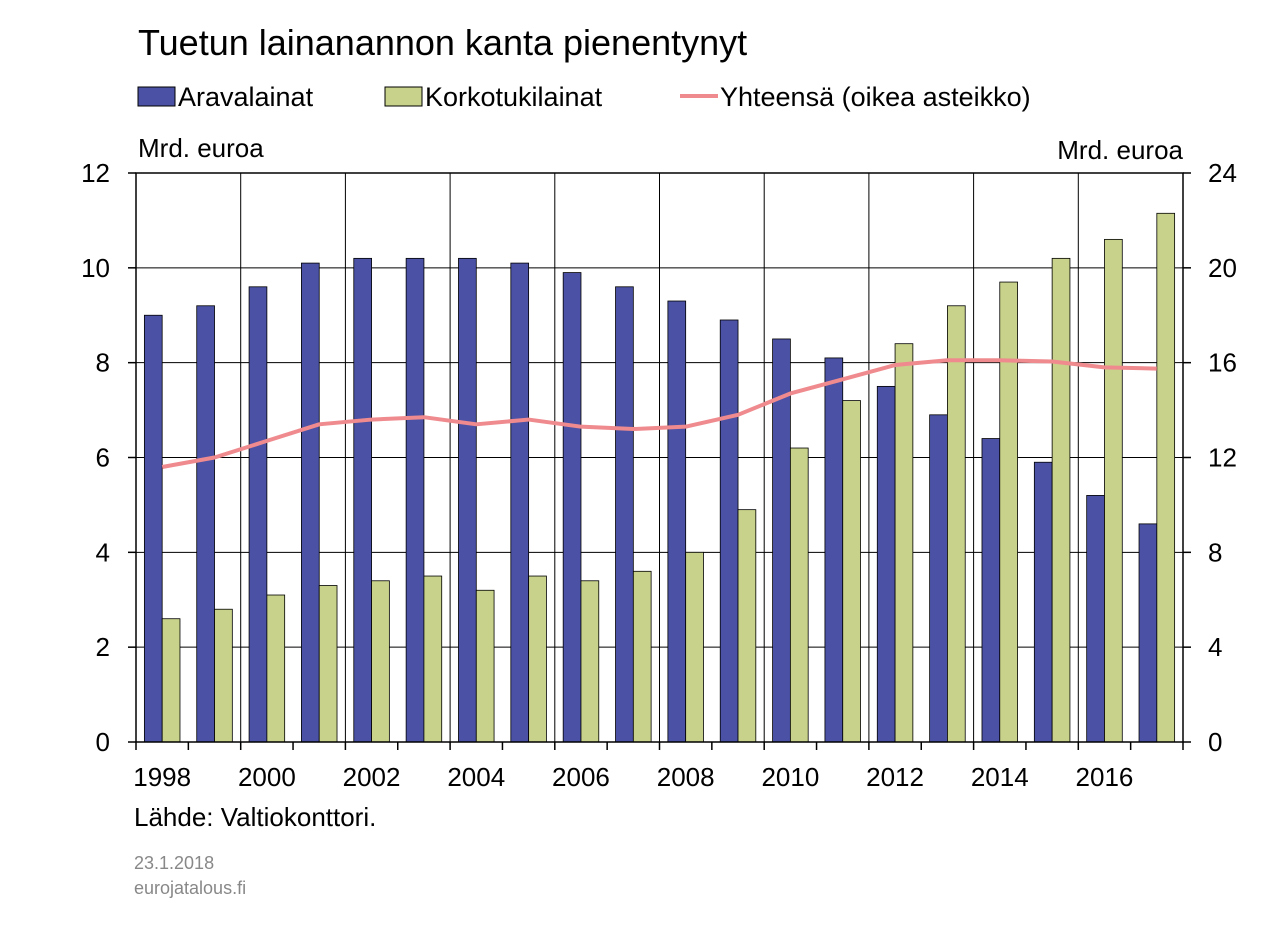 This screenshot has width=1274, height=925. What do you see at coordinates (520, 502) in the screenshot?
I see `bar-aravalainat-2005` at bounding box center [520, 502].